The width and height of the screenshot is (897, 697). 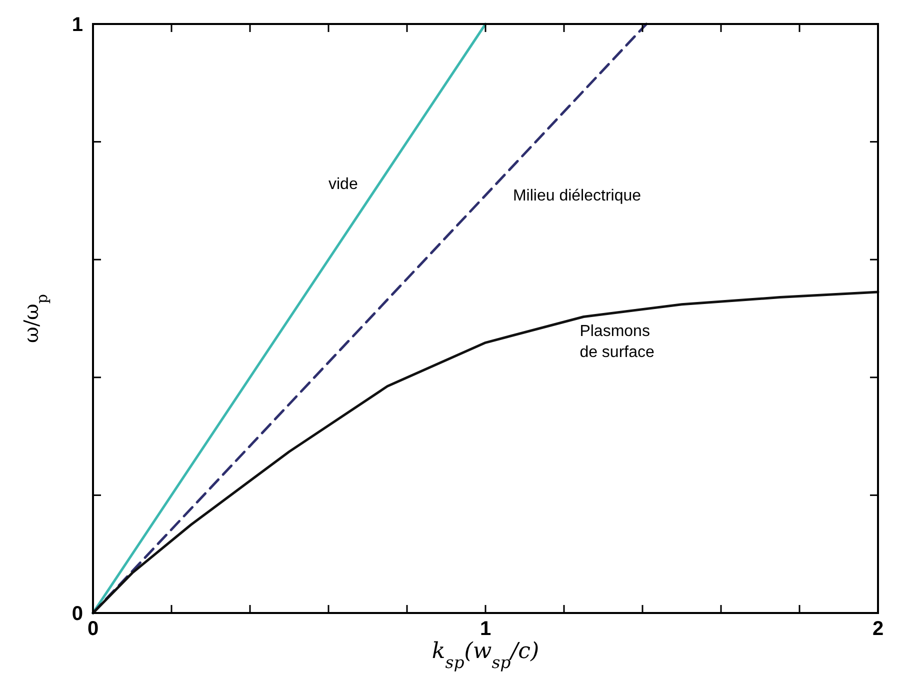 I want to click on x-tick-label: 1, so click(x=486, y=629).